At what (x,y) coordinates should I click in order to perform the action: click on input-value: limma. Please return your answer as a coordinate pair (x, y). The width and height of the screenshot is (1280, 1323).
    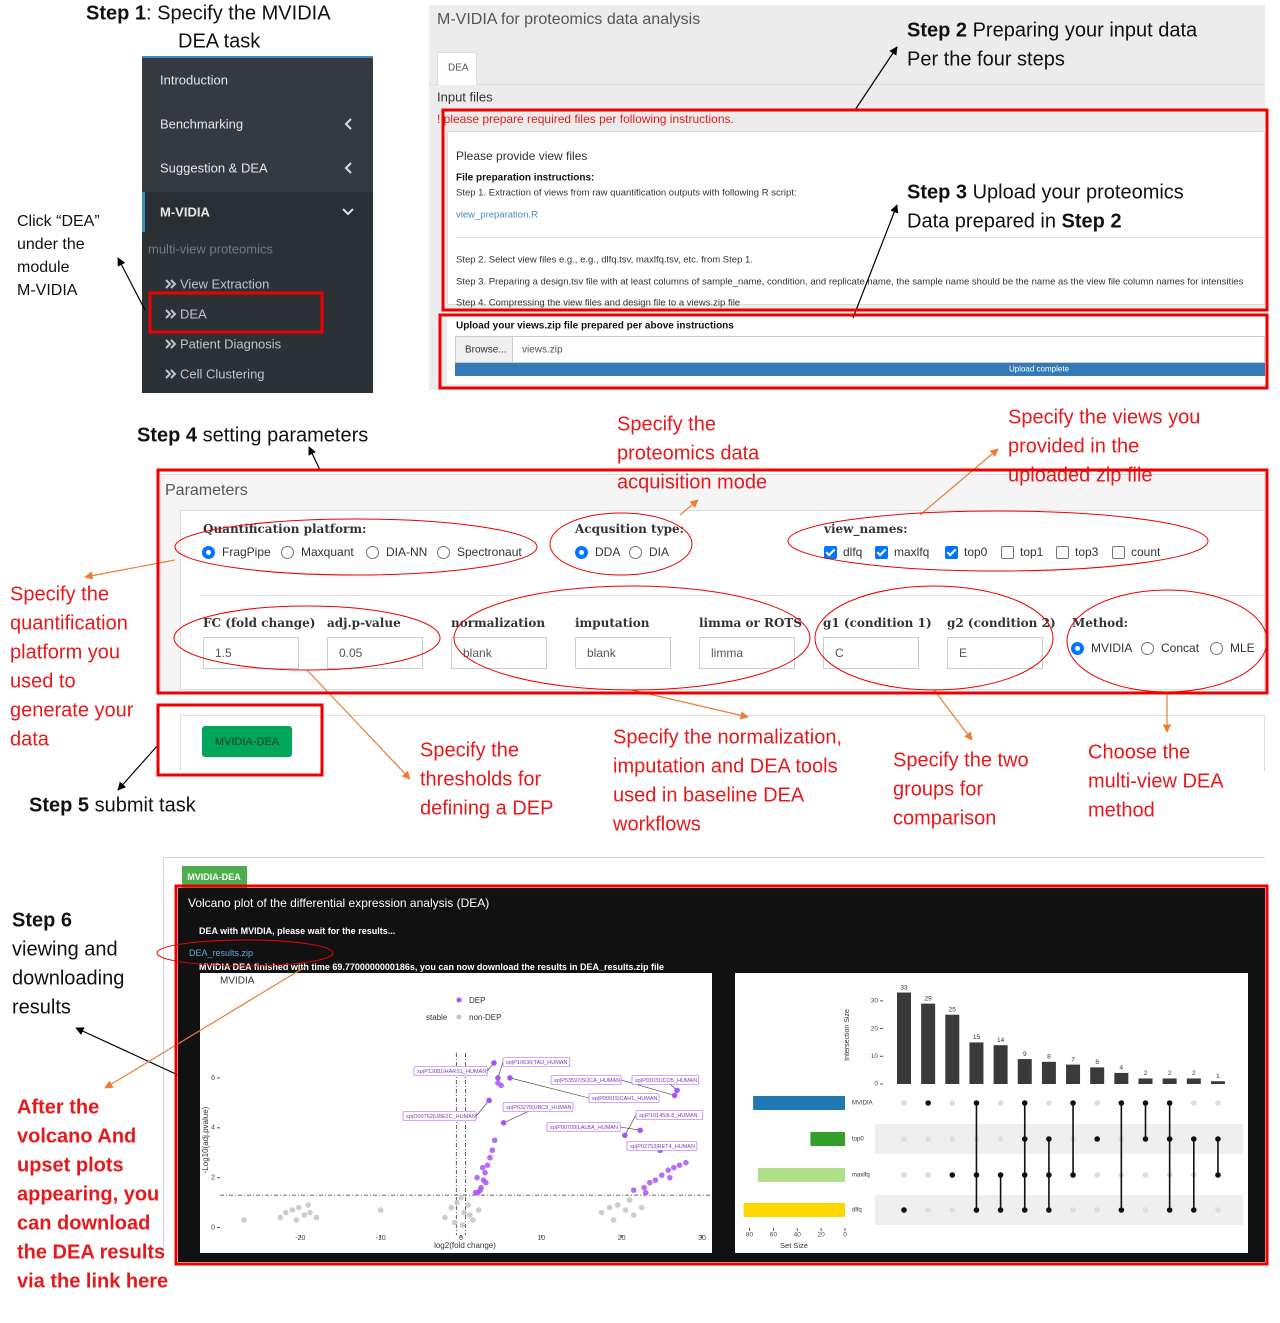
    Looking at the image, I should click on (727, 653).